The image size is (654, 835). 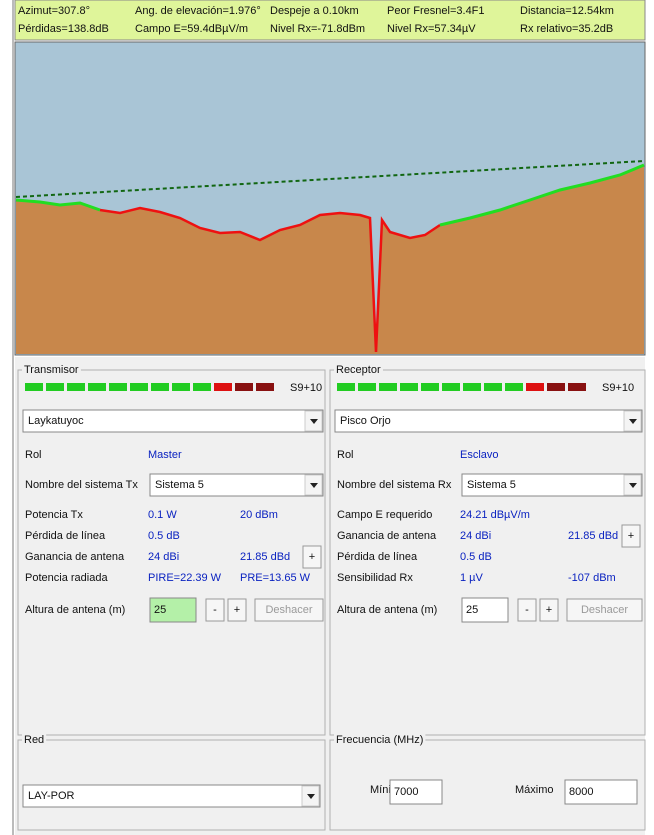 What do you see at coordinates (259, 515) in the screenshot?
I see `field-value: 20 dBm` at bounding box center [259, 515].